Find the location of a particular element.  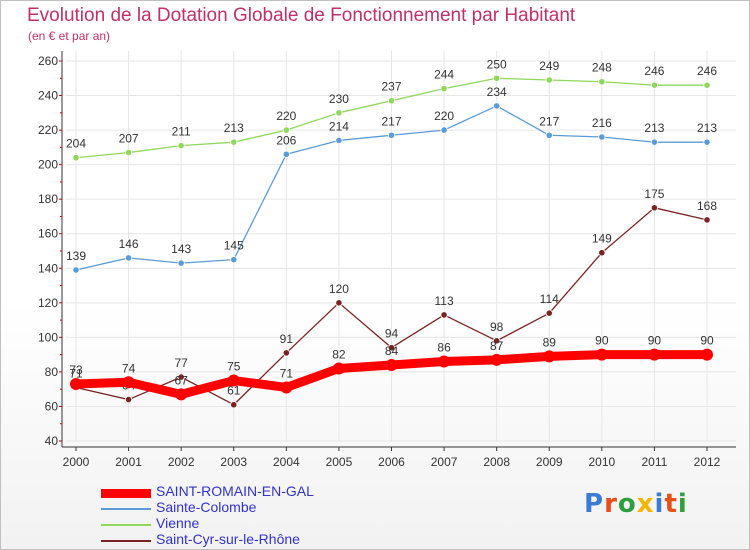

x-tick-label: 2008 is located at coordinates (496, 462).